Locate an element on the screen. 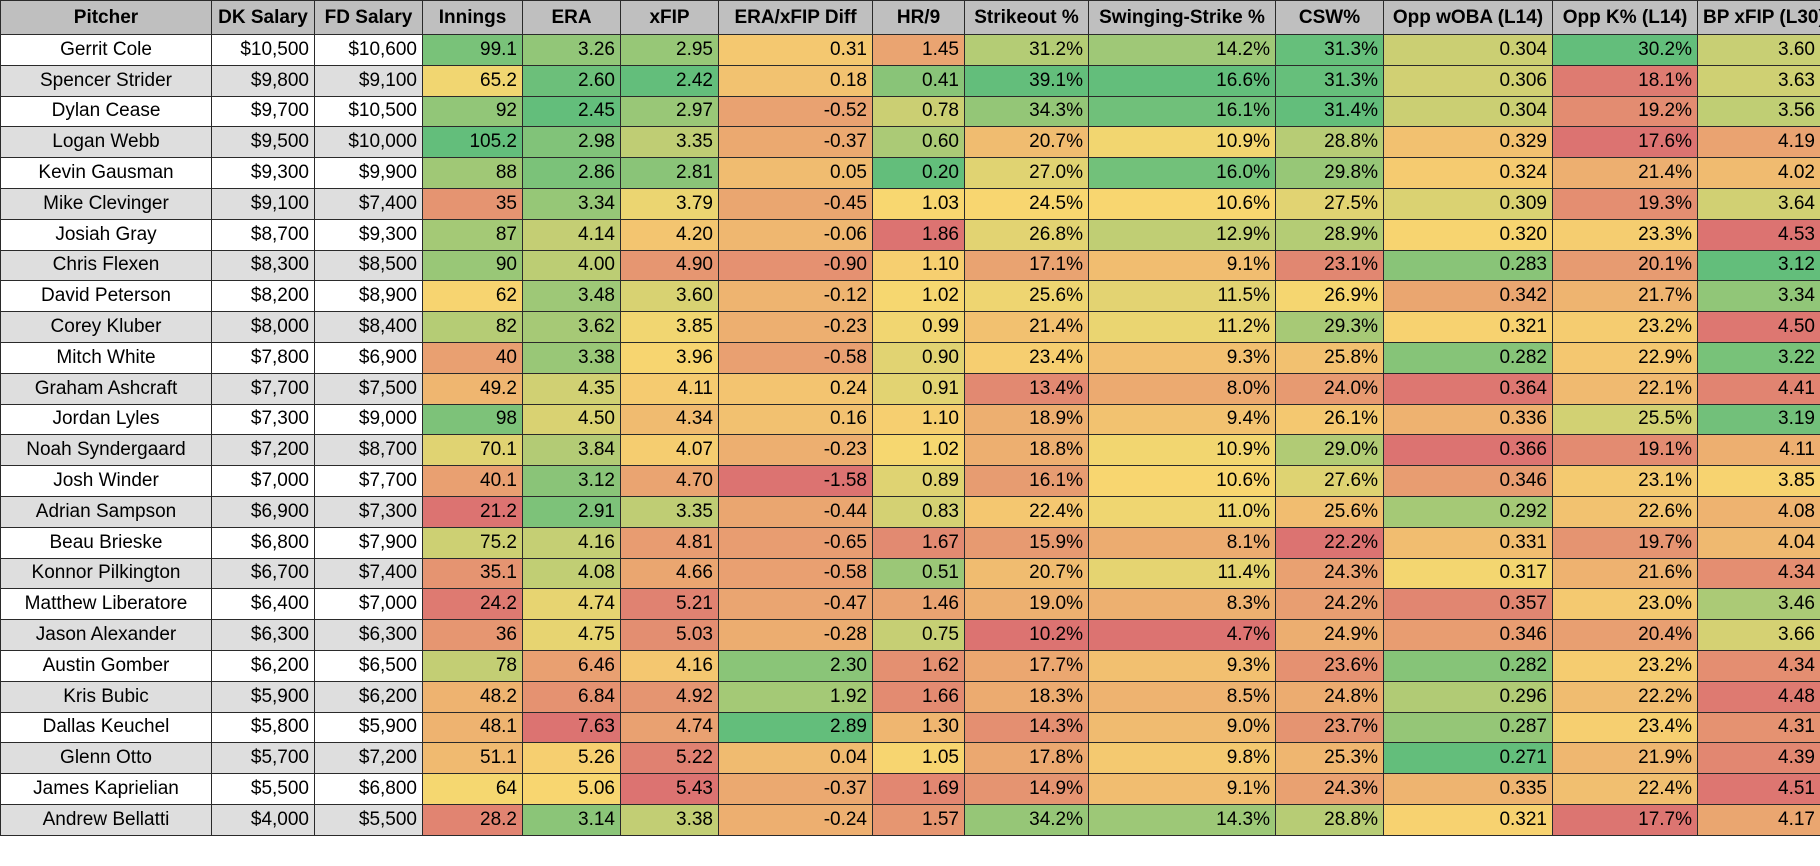 This screenshot has width=1820, height=866. cell-oppk: 21.4% is located at coordinates (1625, 173).